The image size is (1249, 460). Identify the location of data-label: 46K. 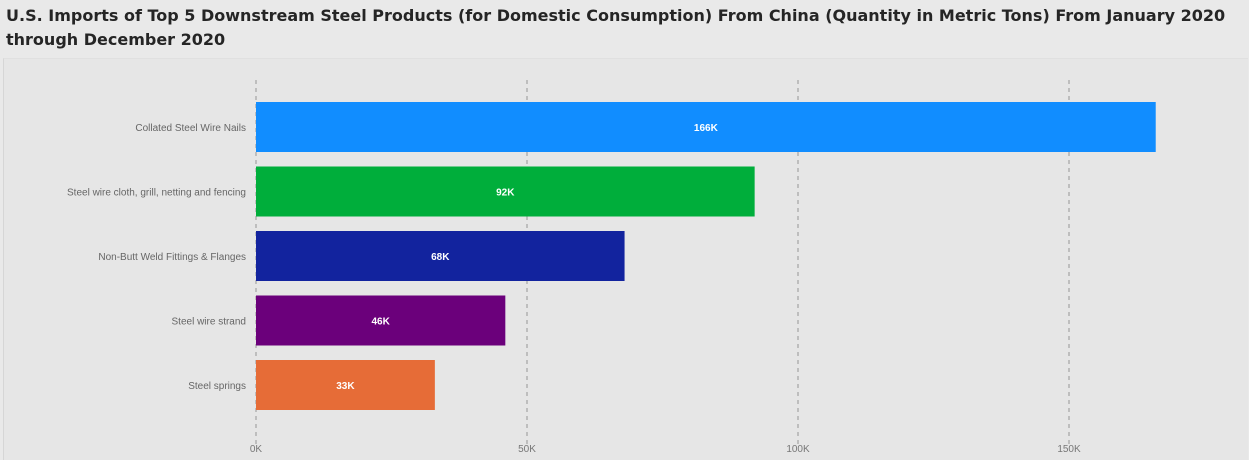
(380, 322).